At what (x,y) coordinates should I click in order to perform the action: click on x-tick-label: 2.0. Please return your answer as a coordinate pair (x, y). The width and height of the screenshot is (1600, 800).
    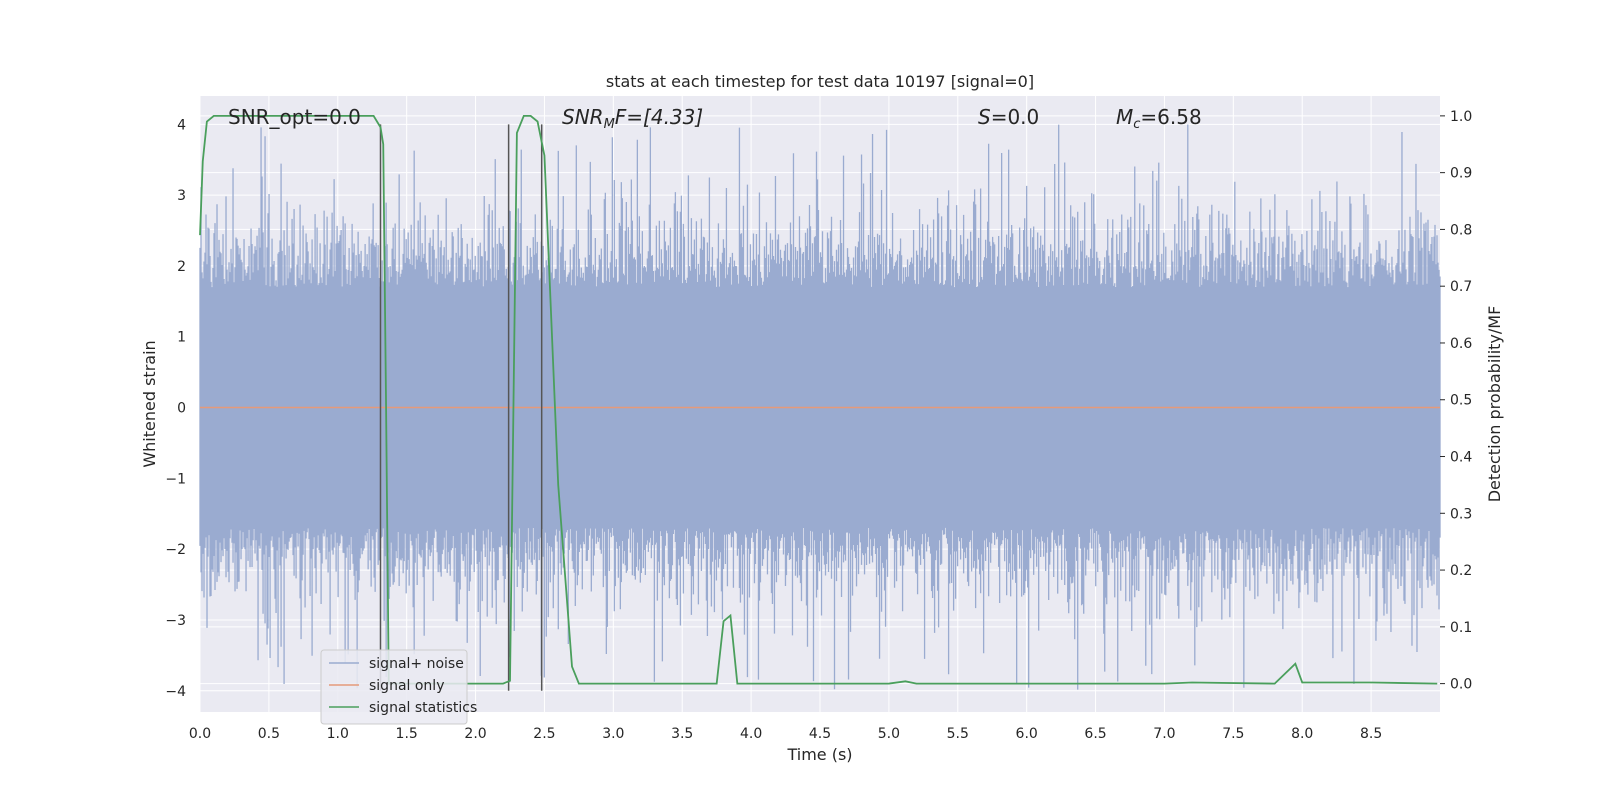
    Looking at the image, I should click on (475, 734).